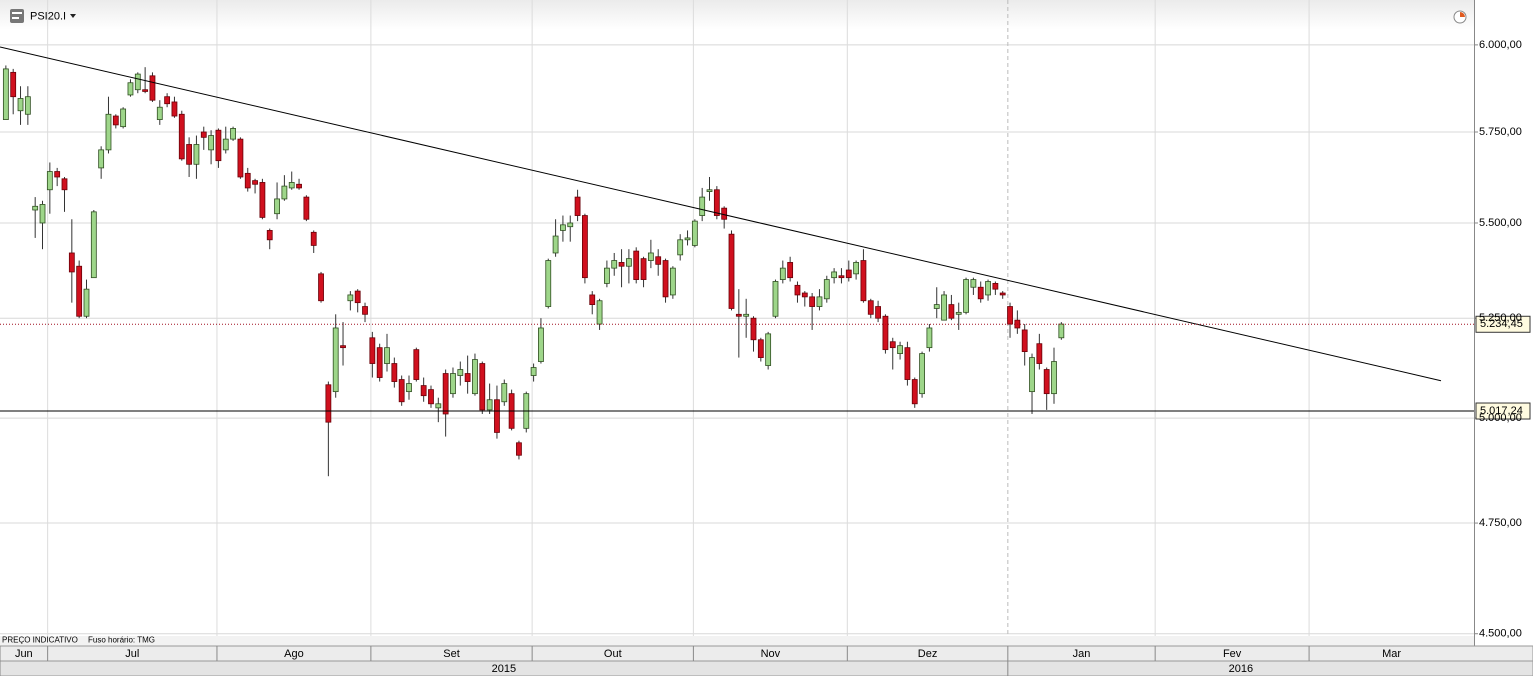 The height and width of the screenshot is (676, 1533). I want to click on year-label: 2015, so click(504, 669).